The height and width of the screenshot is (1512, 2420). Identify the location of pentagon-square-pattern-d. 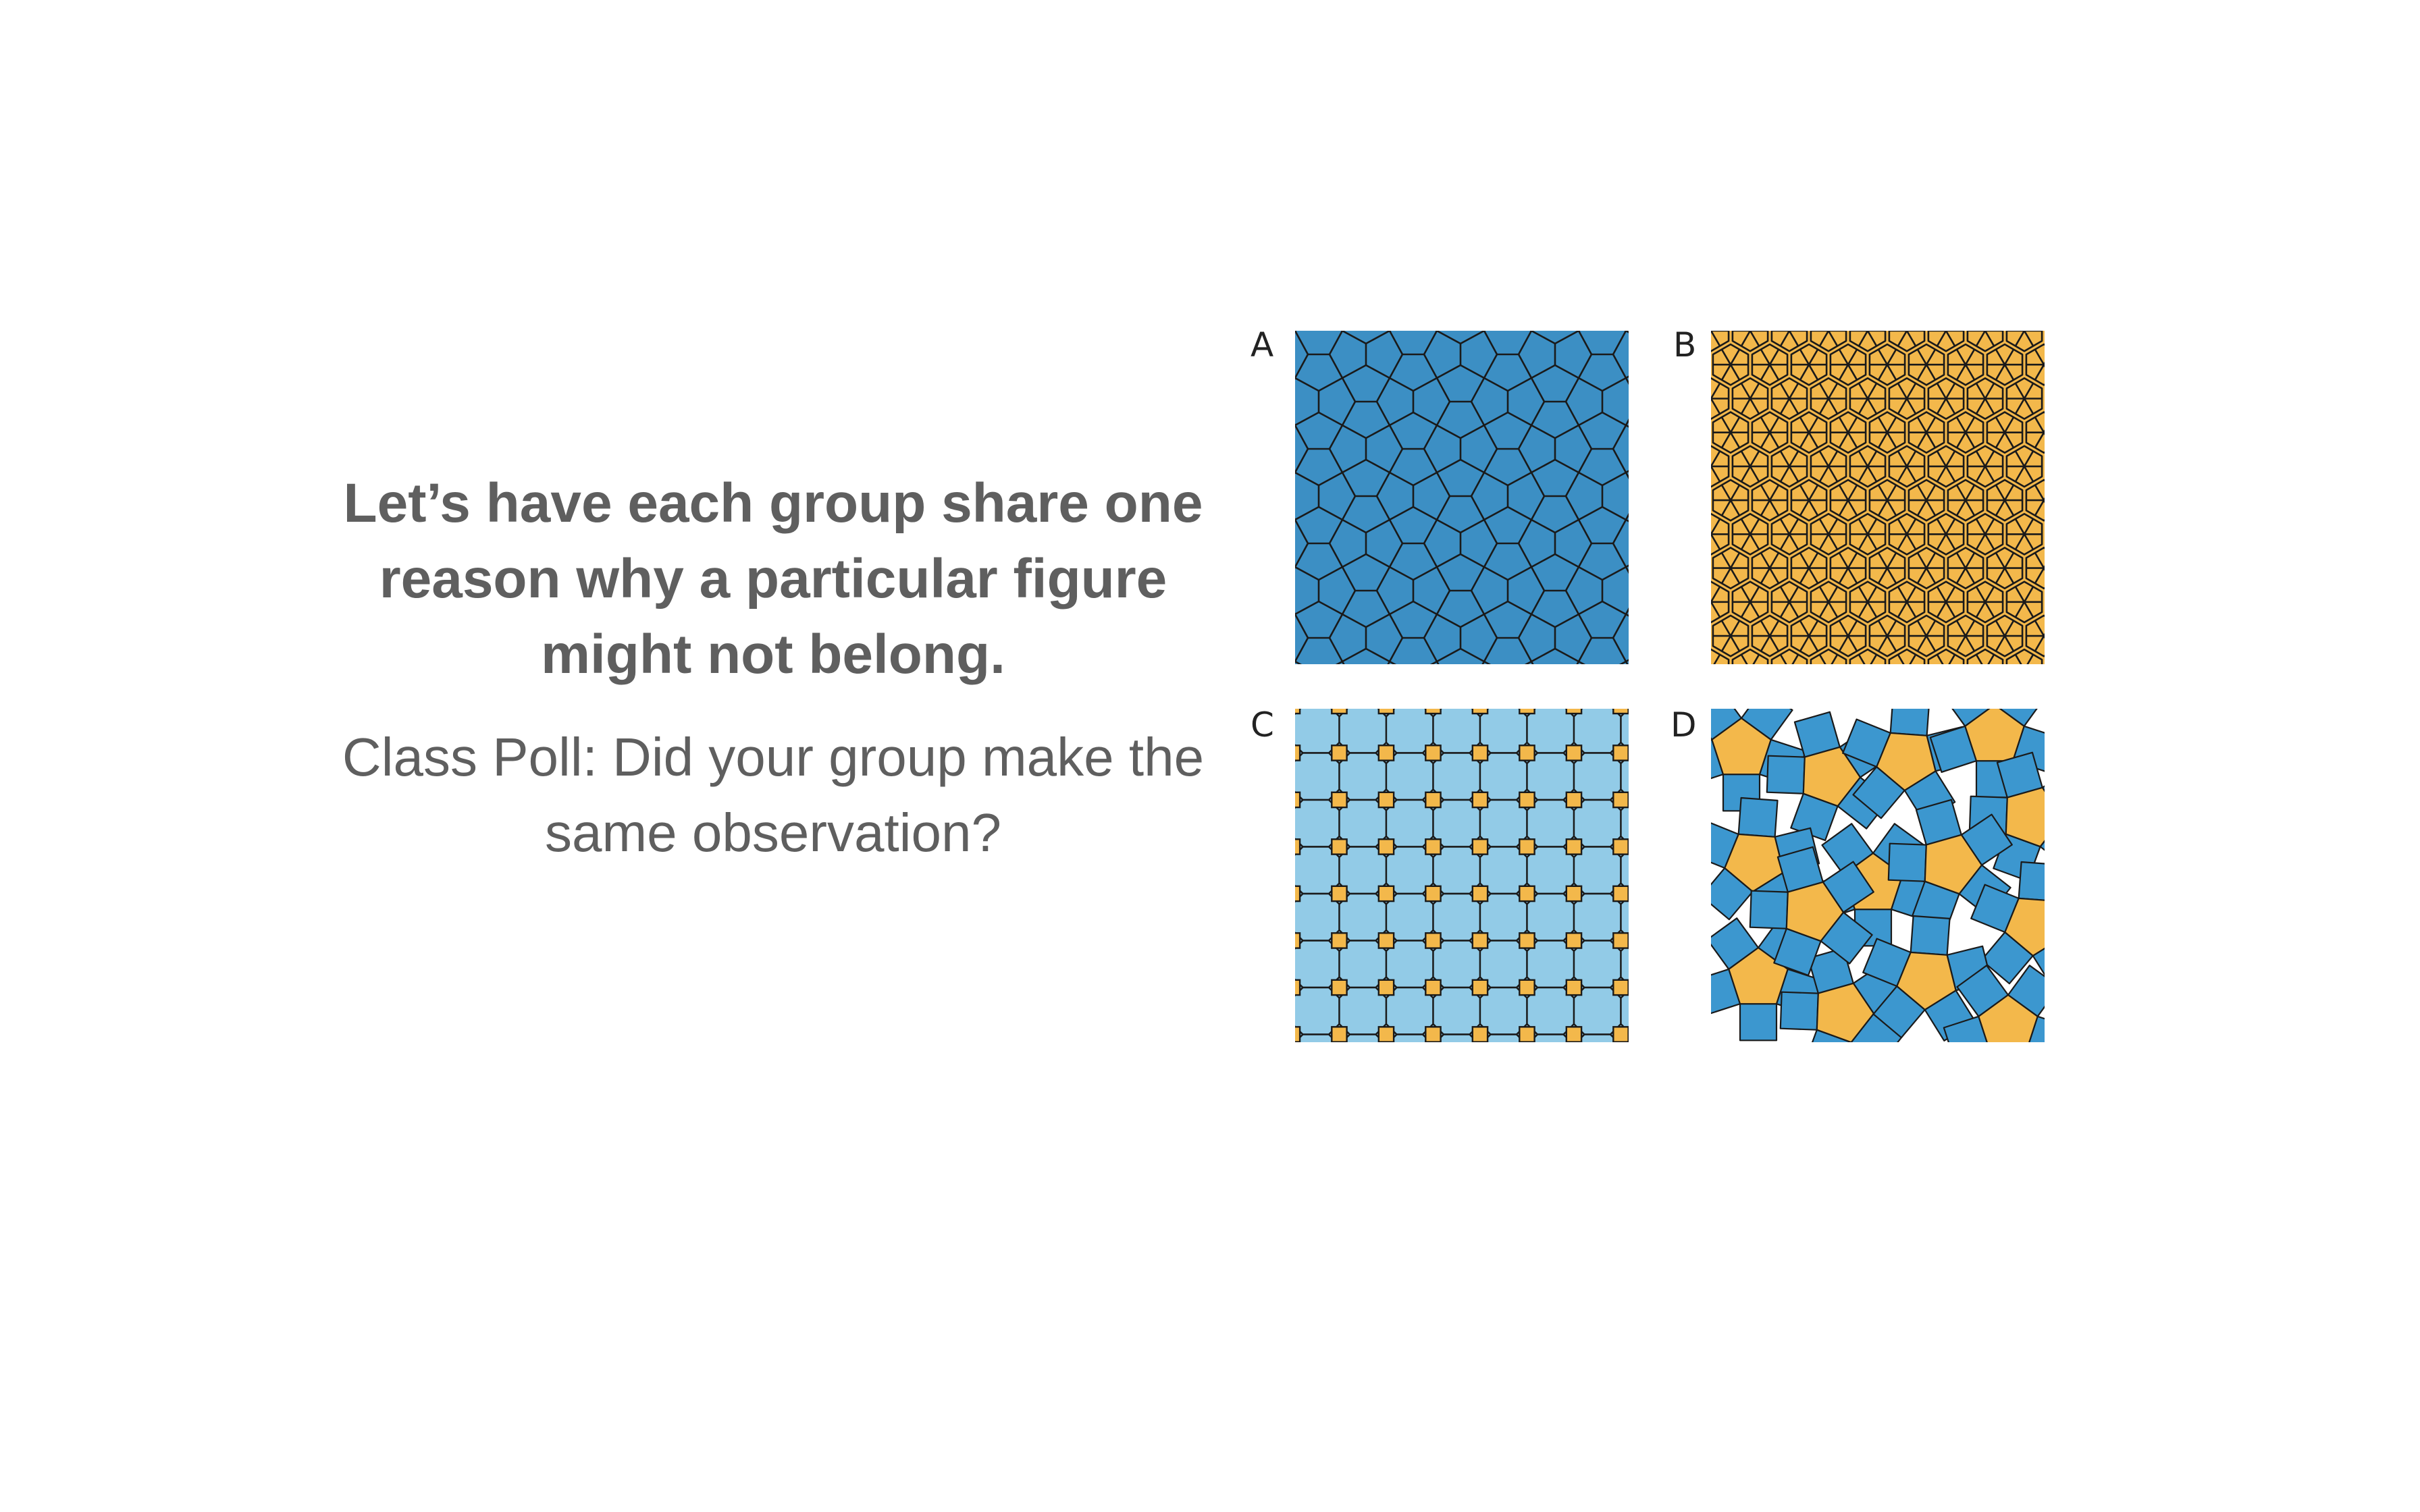
(1878, 875).